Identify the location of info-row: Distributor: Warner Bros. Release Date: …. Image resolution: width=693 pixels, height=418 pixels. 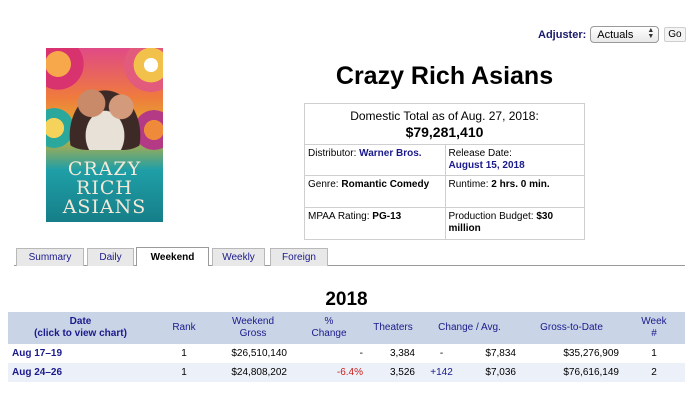
(444, 160).